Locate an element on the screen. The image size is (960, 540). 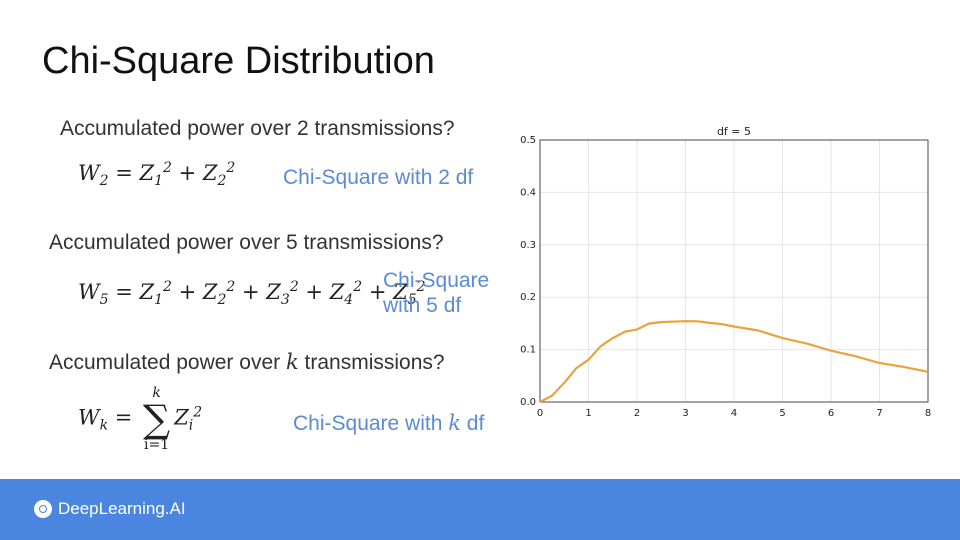
chi-square-5df-line1: Chi-Square is located at coordinates (436, 280).